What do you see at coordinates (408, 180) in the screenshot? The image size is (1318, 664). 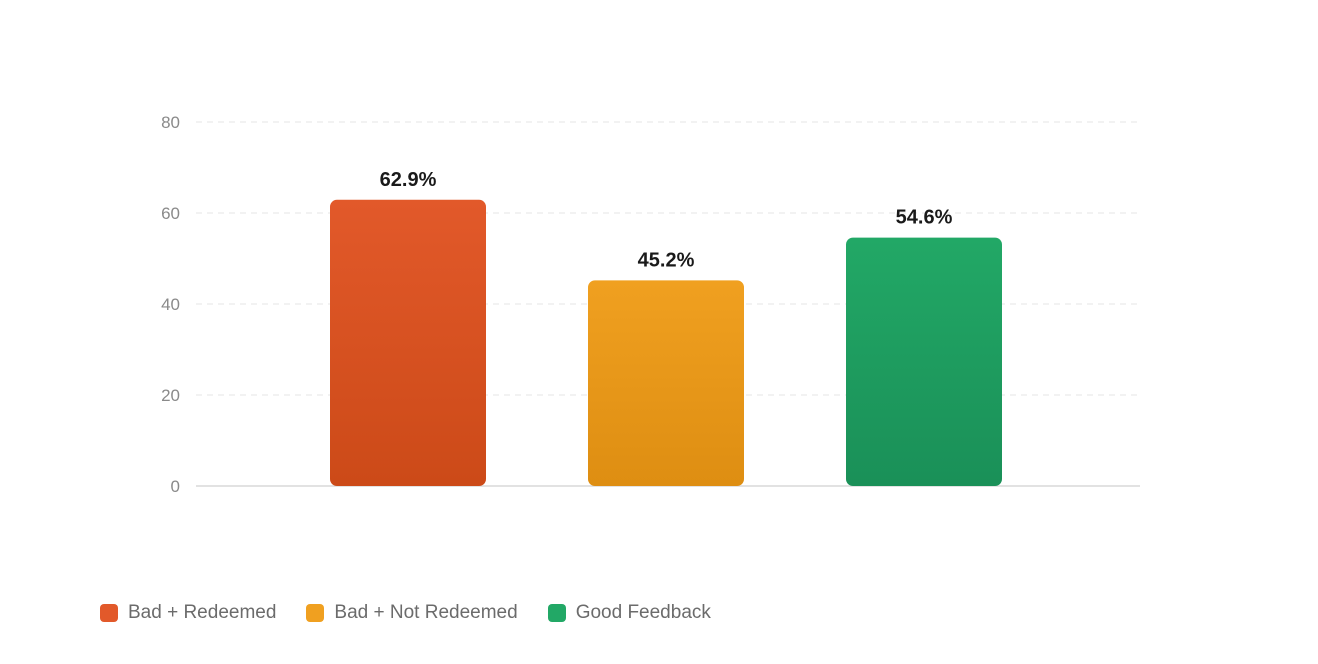 I see `bar-value-label: 62.9%` at bounding box center [408, 180].